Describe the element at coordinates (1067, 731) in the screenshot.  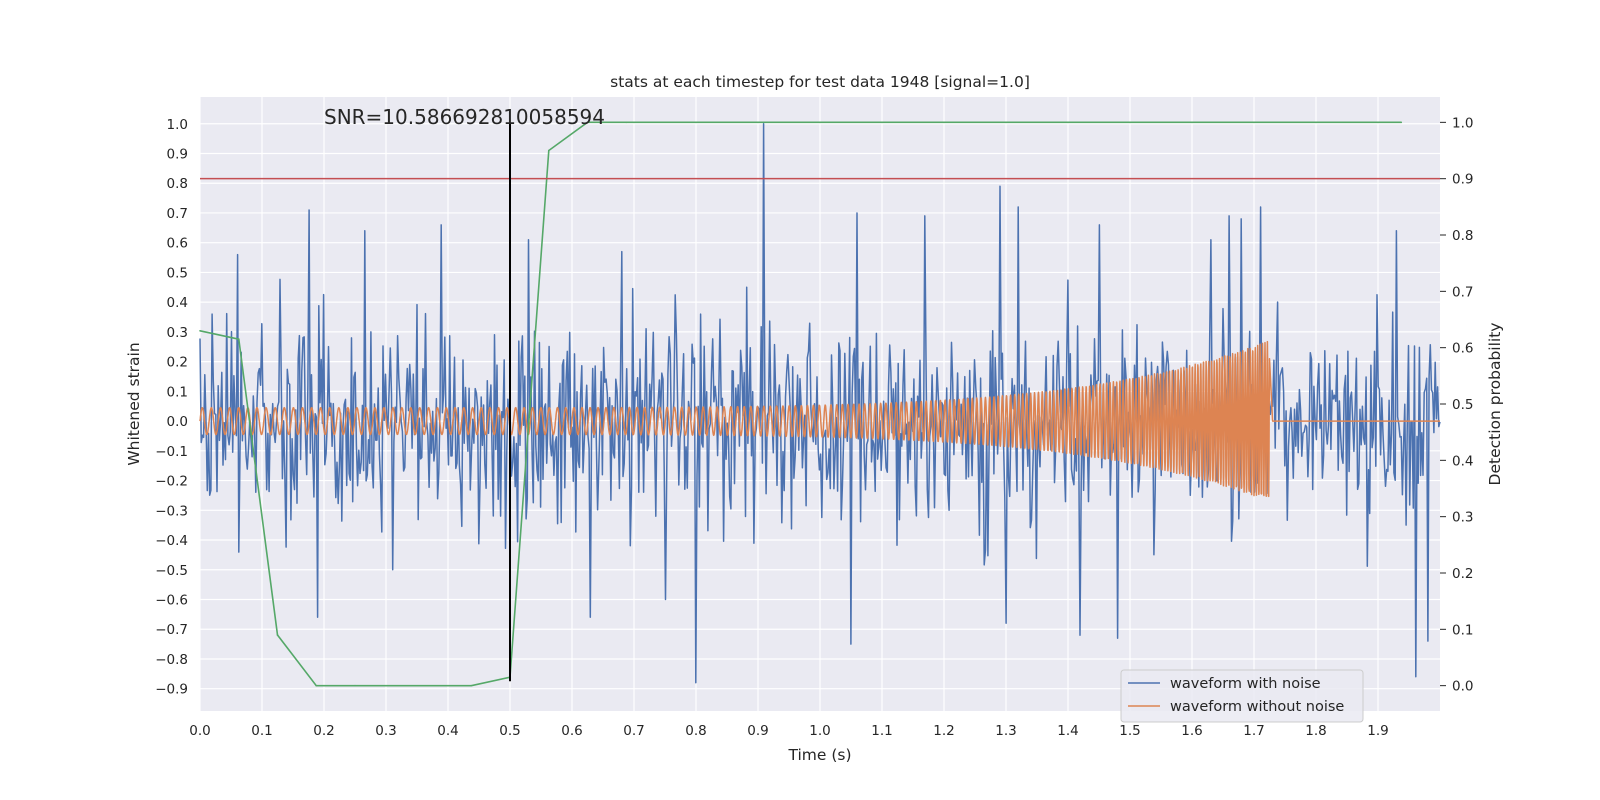
I see `x-tick-label: 1.4` at that location.